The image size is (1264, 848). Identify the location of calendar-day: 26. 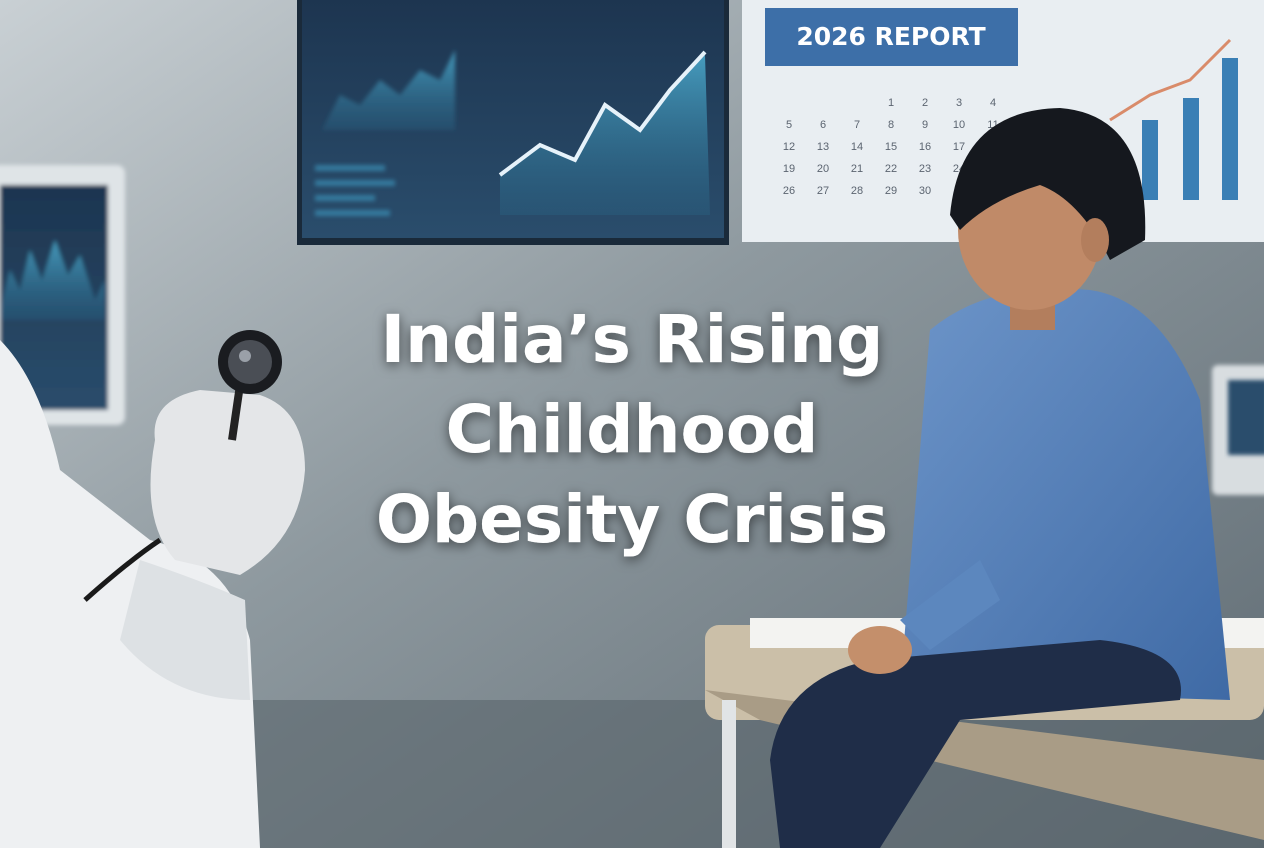
(789, 191).